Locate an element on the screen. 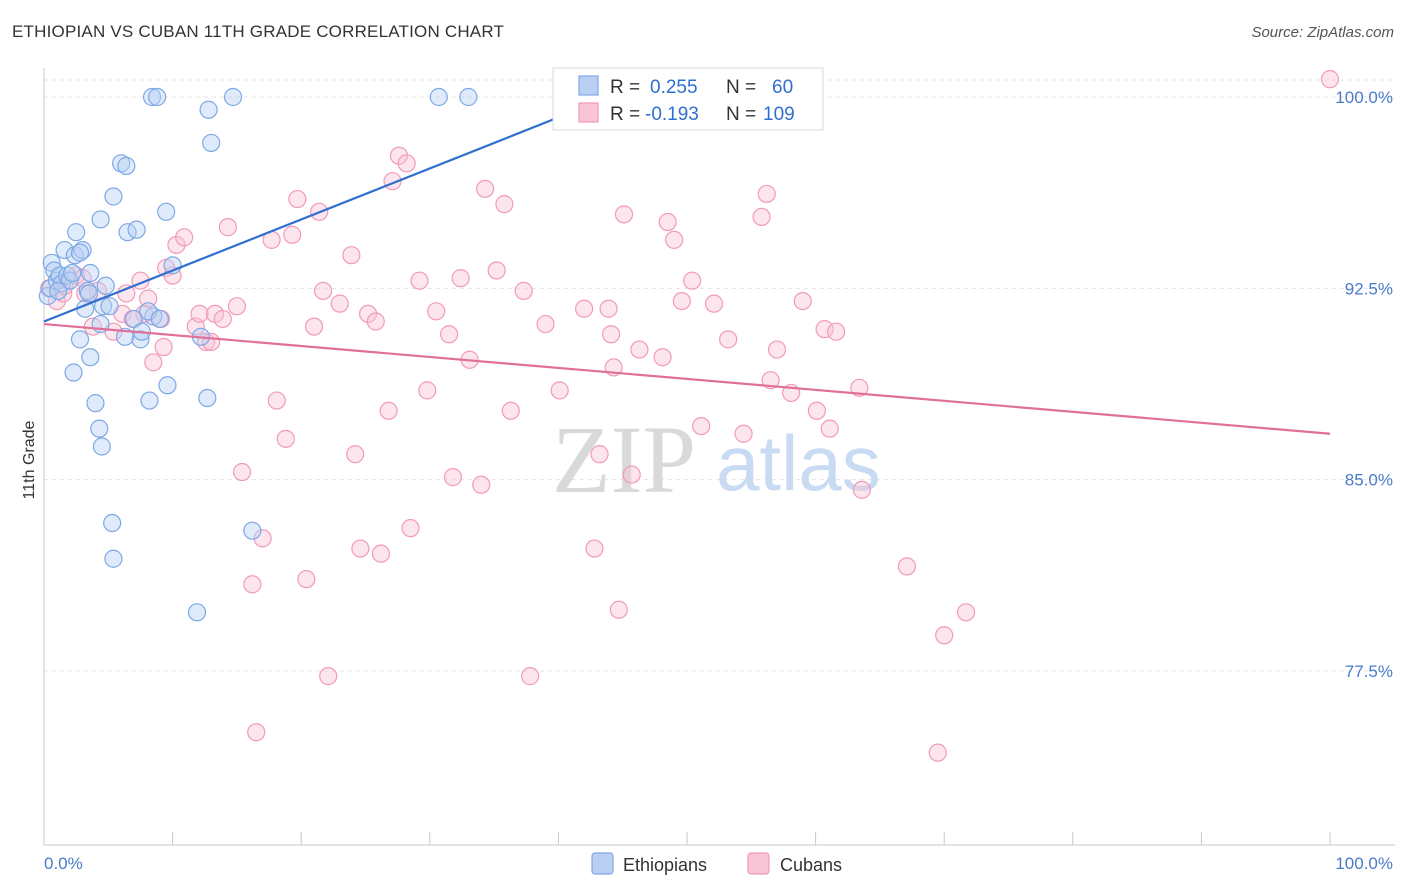 The height and width of the screenshot is (892, 1406). x-tick-labels: 0.0% 100.0% is located at coordinates (718, 863).